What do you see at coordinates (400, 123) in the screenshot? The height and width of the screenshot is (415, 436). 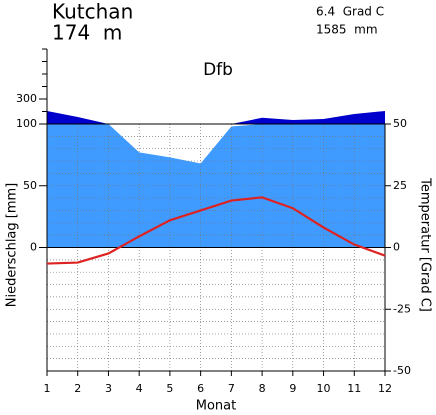 I see `y2-tick-label: 50` at bounding box center [400, 123].